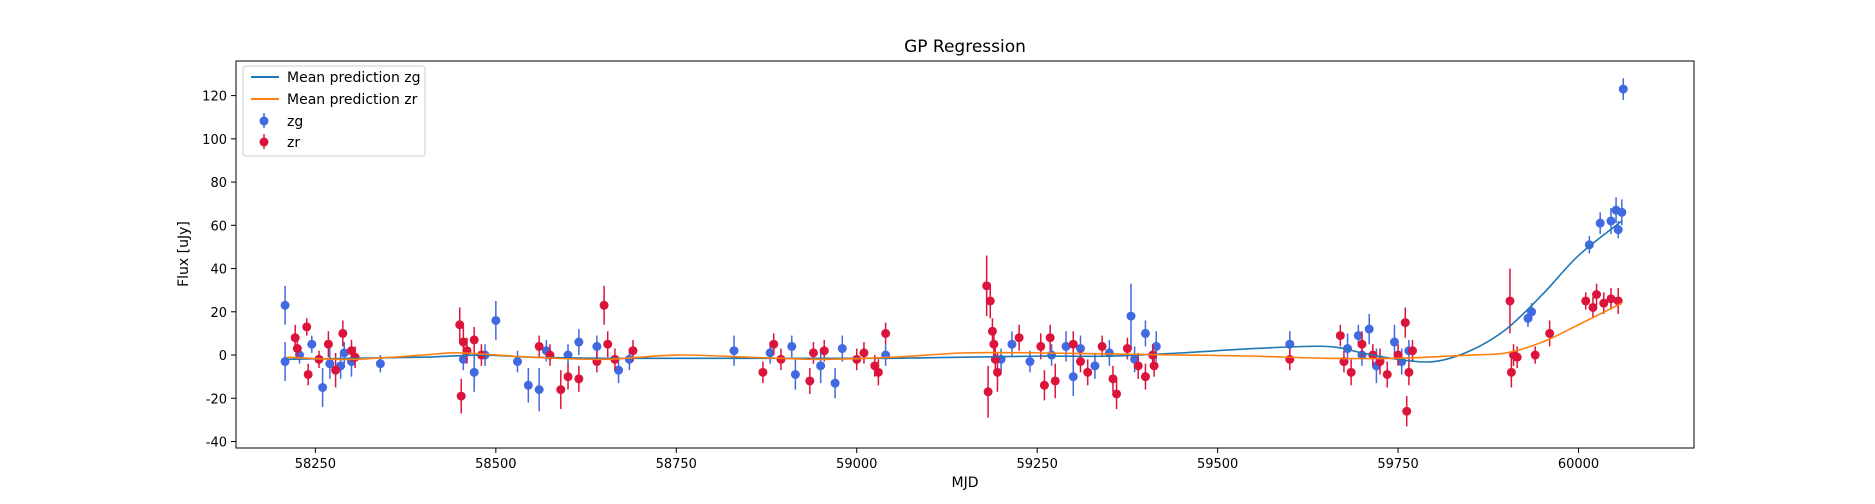  I want to click on legend-frame, so click(334, 111).